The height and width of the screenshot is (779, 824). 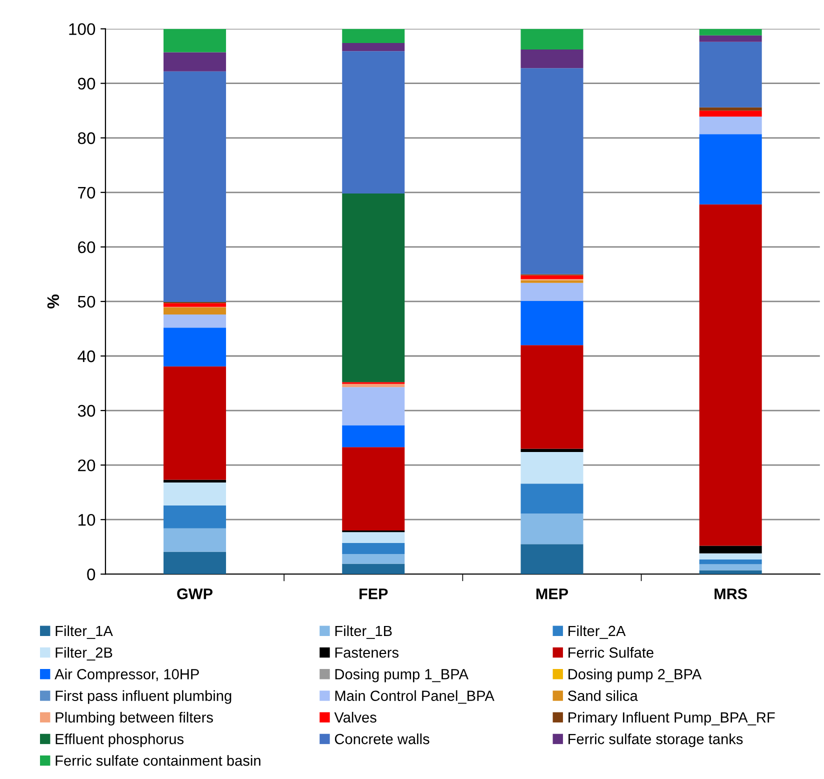 What do you see at coordinates (655, 740) in the screenshot?
I see `legend-label: Ferric sulfate storage tanks` at bounding box center [655, 740].